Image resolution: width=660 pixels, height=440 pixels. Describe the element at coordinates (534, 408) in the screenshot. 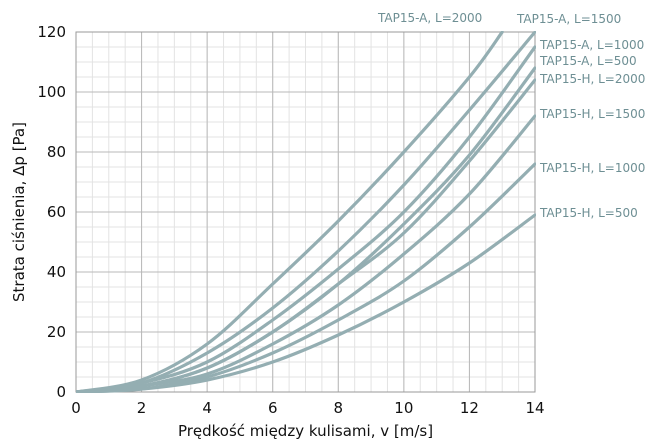

I see `x-tick-label: 14` at that location.